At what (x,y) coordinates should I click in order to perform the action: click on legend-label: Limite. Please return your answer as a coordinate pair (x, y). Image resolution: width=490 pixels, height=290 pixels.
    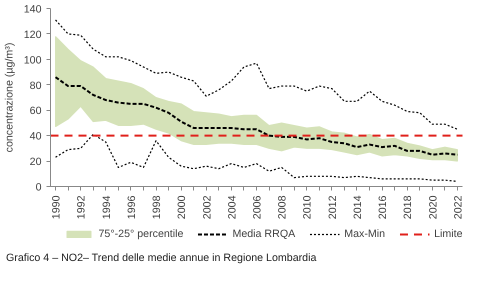
    Looking at the image, I should click on (448, 234).